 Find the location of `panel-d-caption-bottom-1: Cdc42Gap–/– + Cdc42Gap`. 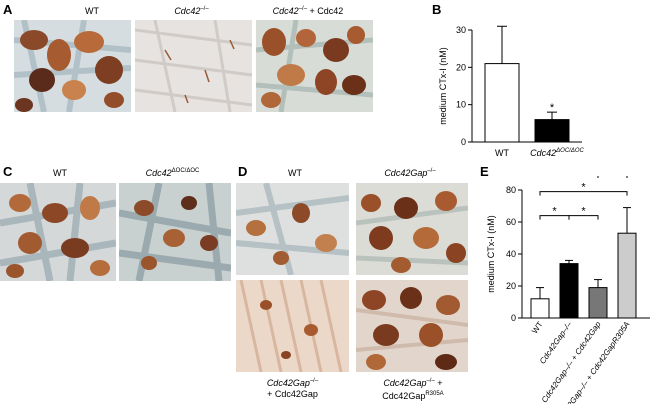

panel-d-caption-bottom-1: Cdc42Gap–/– + Cdc42Gap is located at coordinates (292, 388).